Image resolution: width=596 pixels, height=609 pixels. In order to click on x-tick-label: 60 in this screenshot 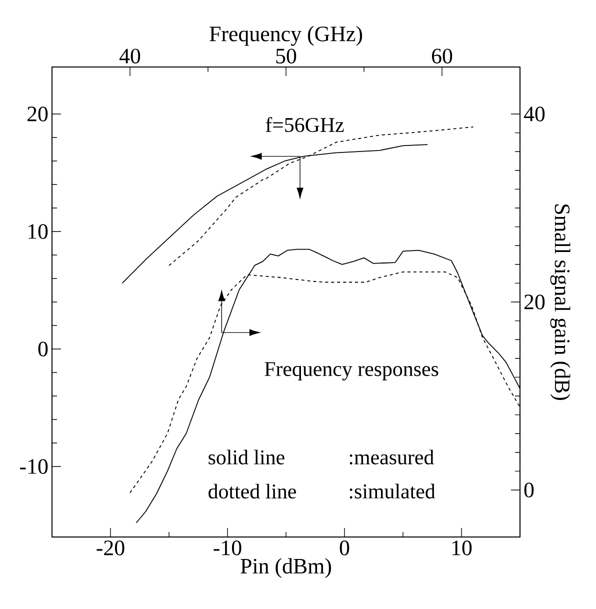, I will do `click(442, 56)`.